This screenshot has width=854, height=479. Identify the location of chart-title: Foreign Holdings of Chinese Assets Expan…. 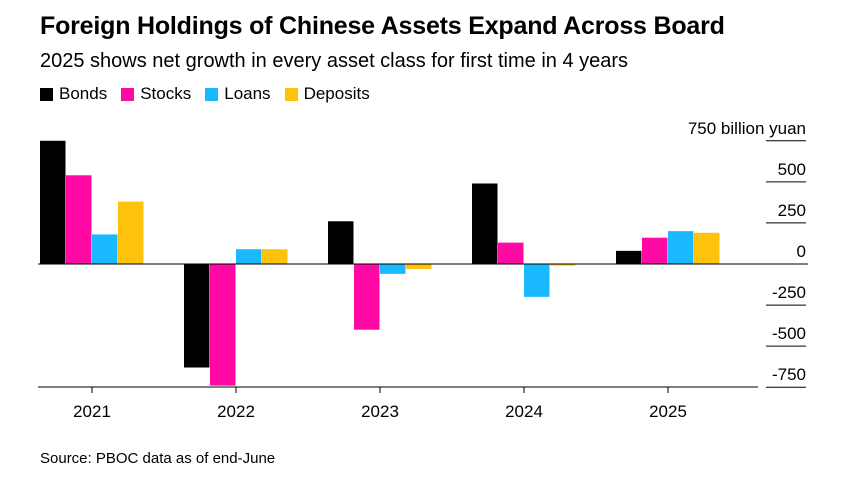
(382, 26).